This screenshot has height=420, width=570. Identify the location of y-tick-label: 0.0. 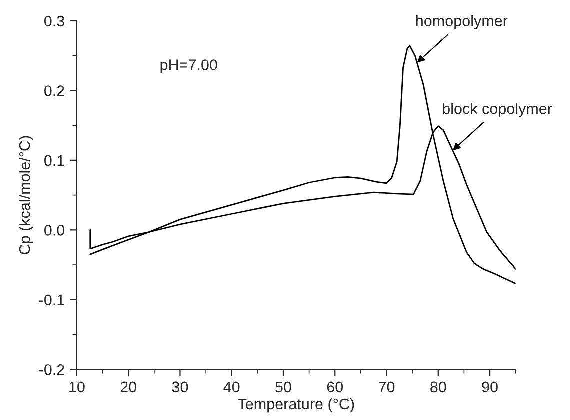
(54, 230).